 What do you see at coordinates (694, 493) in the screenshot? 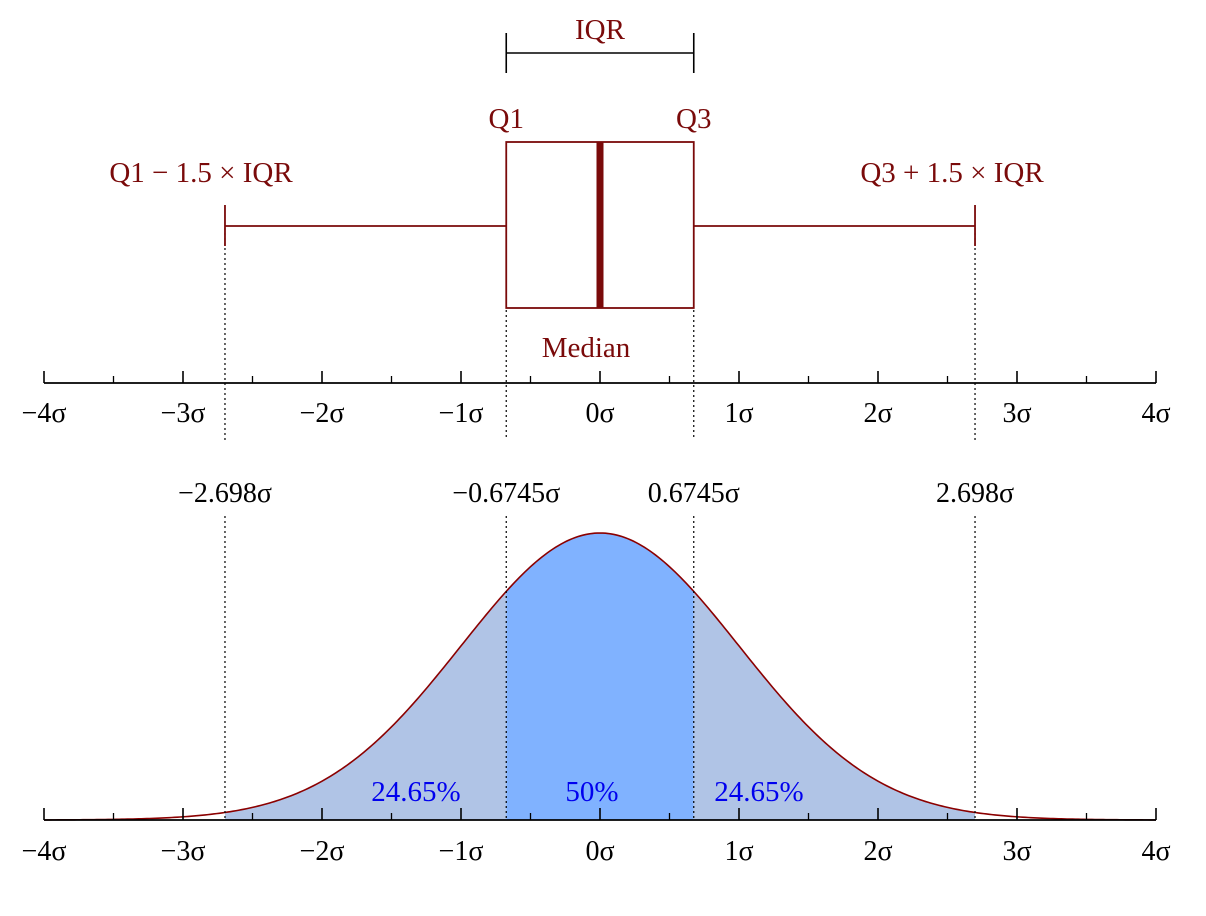
I see `marker-label-2: 0.6745σ` at bounding box center [694, 493].